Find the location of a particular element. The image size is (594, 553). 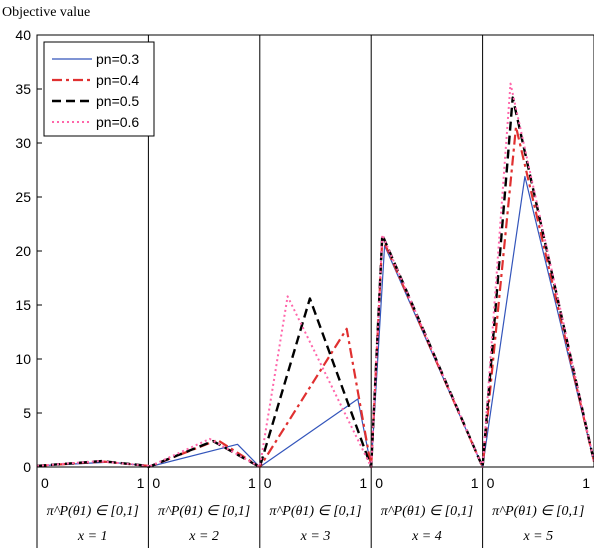

legend-label: pn=0.6 is located at coordinates (117, 122).